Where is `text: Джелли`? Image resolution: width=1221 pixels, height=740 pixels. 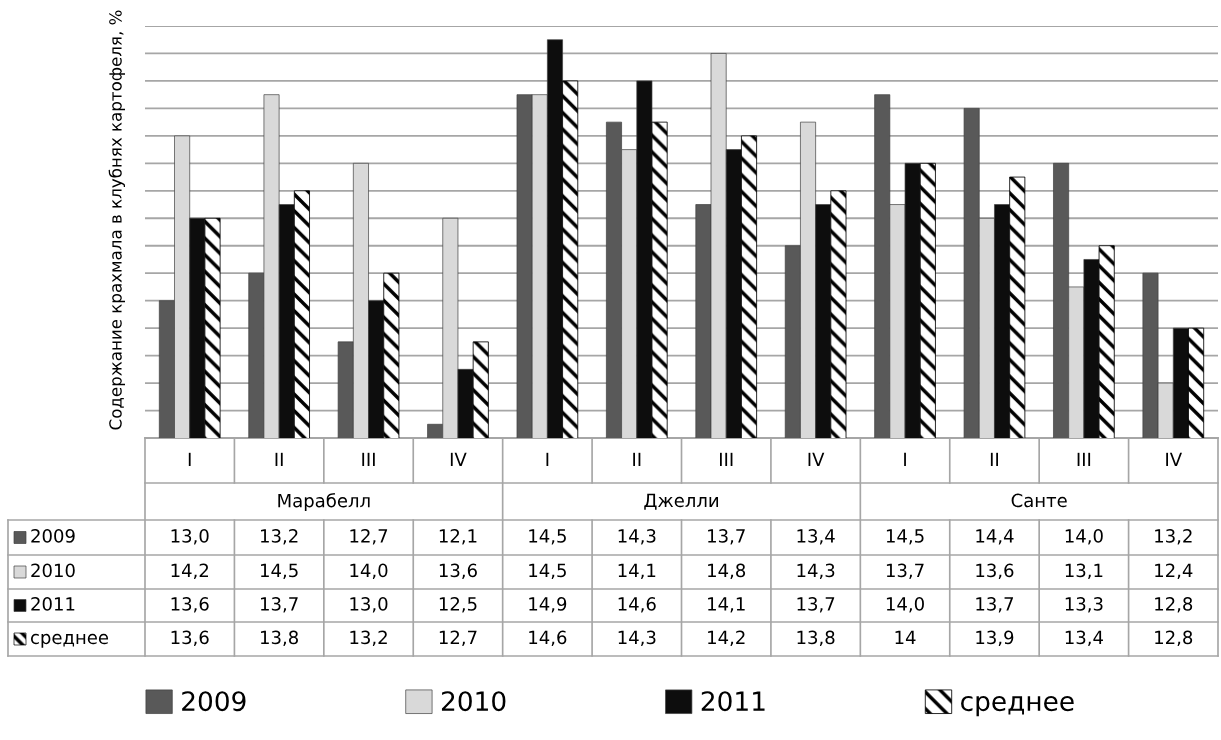 text: Джелли is located at coordinates (681, 501).